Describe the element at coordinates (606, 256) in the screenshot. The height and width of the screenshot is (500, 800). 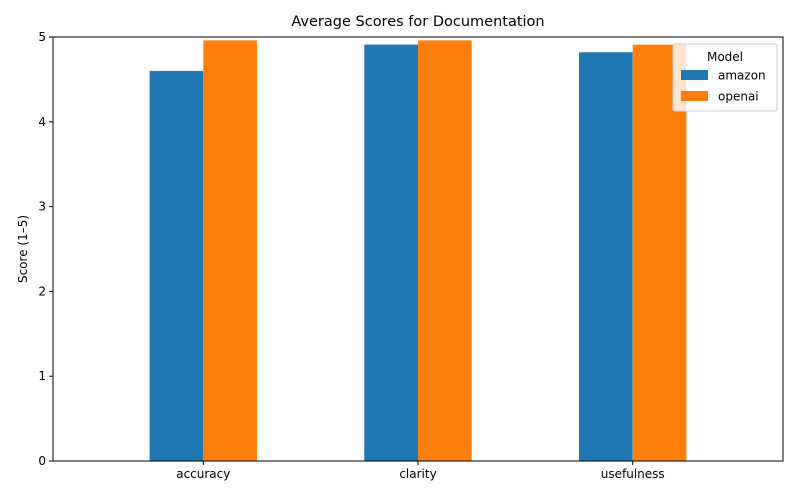
I see `bar-amazon-usefulness` at that location.